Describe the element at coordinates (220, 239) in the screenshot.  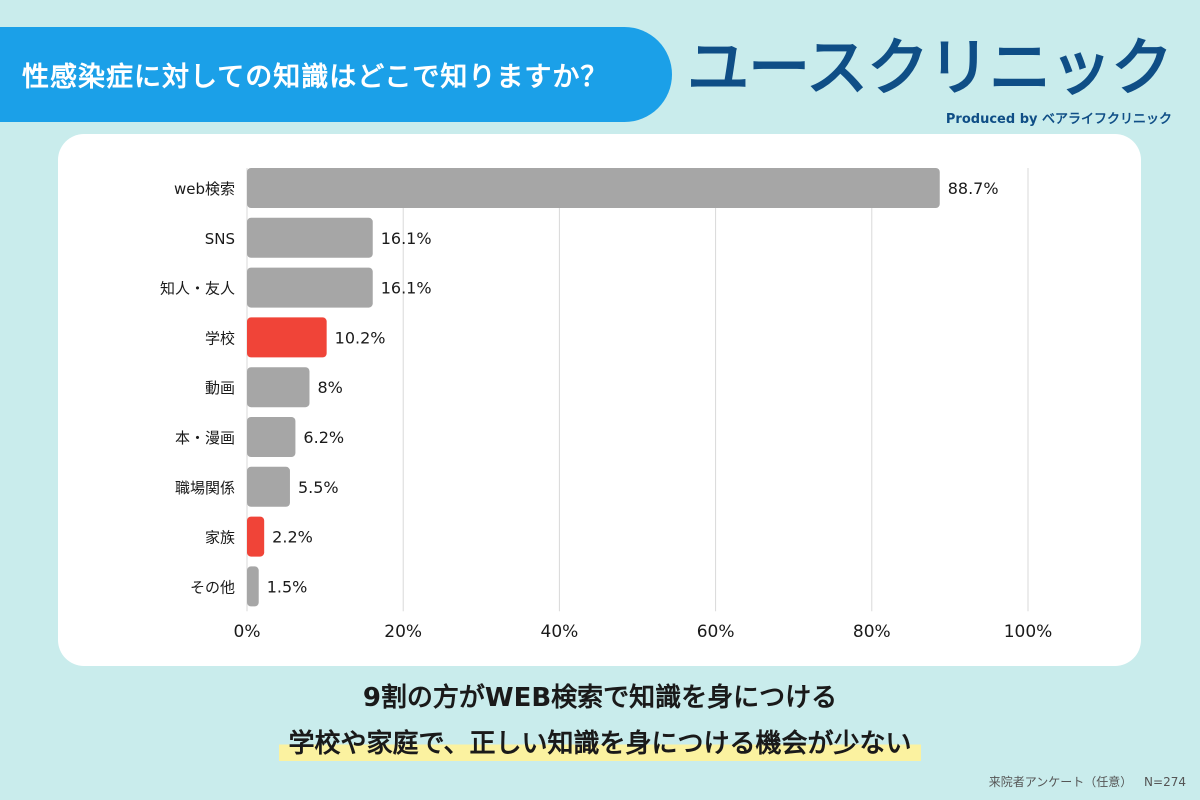
I see `category-label: SNS` at that location.